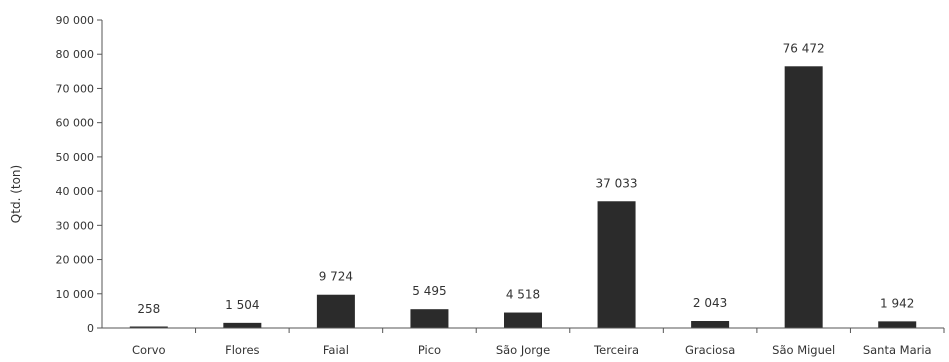 The image size is (949, 362). I want to click on x-tick-label: São Jorge, so click(523, 350).